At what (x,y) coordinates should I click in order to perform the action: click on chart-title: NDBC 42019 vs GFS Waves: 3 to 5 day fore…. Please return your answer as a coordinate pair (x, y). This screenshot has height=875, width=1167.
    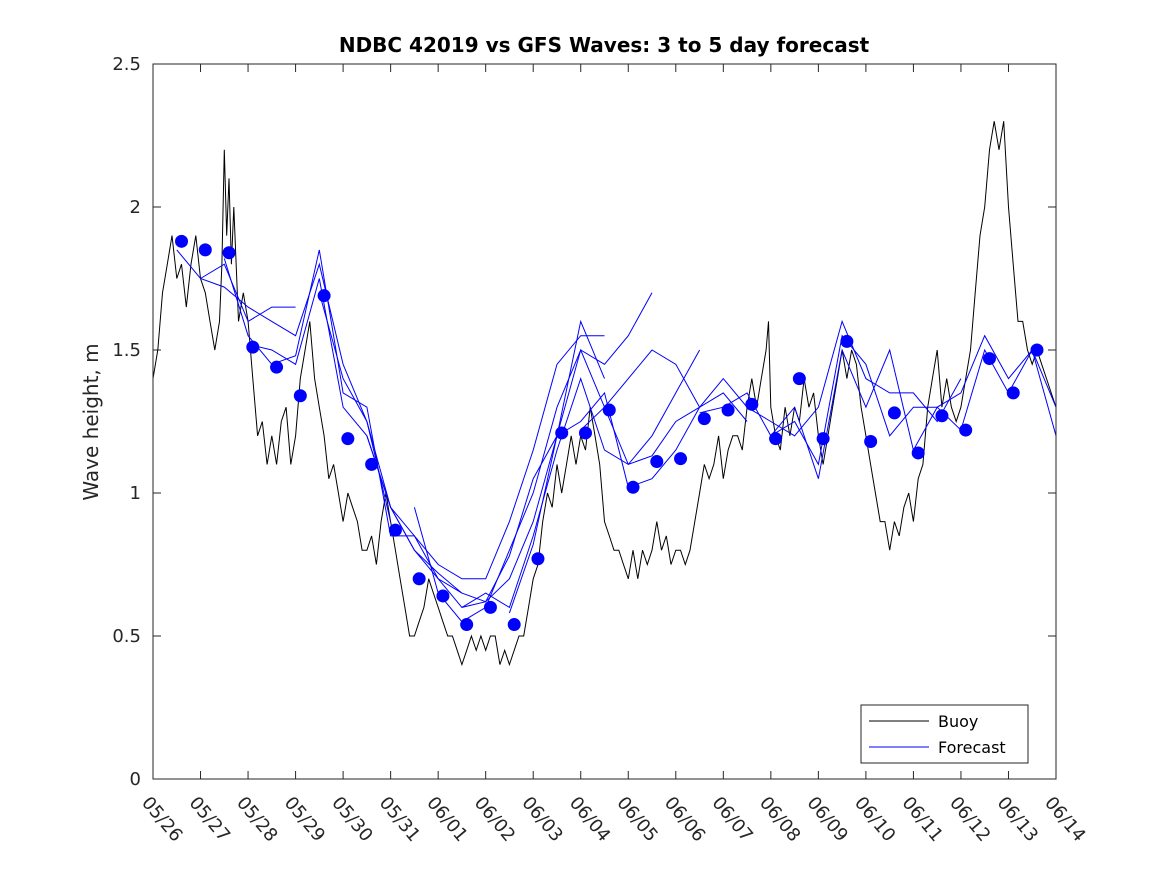
    Looking at the image, I should click on (604, 45).